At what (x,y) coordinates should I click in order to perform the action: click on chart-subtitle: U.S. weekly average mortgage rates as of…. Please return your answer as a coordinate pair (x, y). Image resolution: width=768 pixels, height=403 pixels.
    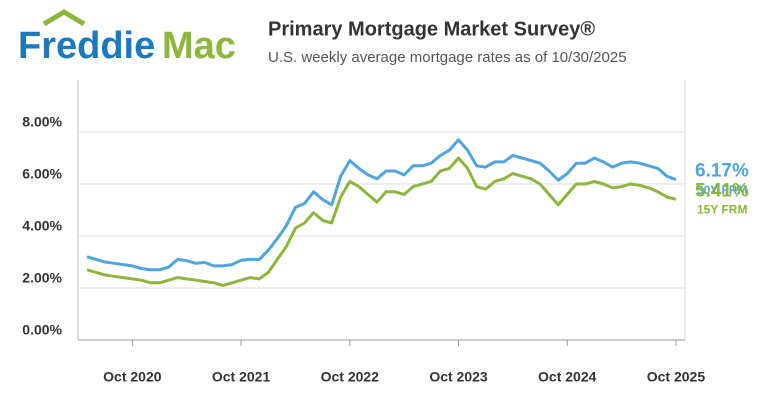
    Looking at the image, I should click on (447, 57).